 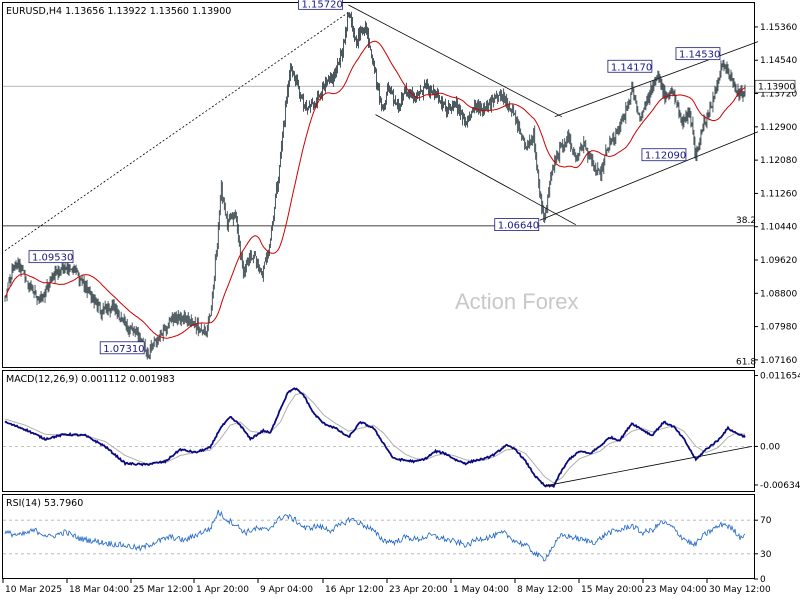 I want to click on rsi-tick-label: 70, so click(x=766, y=521).